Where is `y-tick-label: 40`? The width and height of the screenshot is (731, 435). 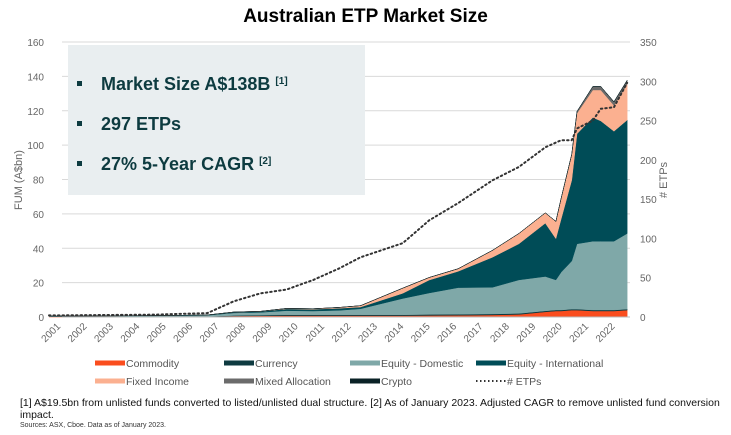
y-tick-label: 40 is located at coordinates (39, 249).